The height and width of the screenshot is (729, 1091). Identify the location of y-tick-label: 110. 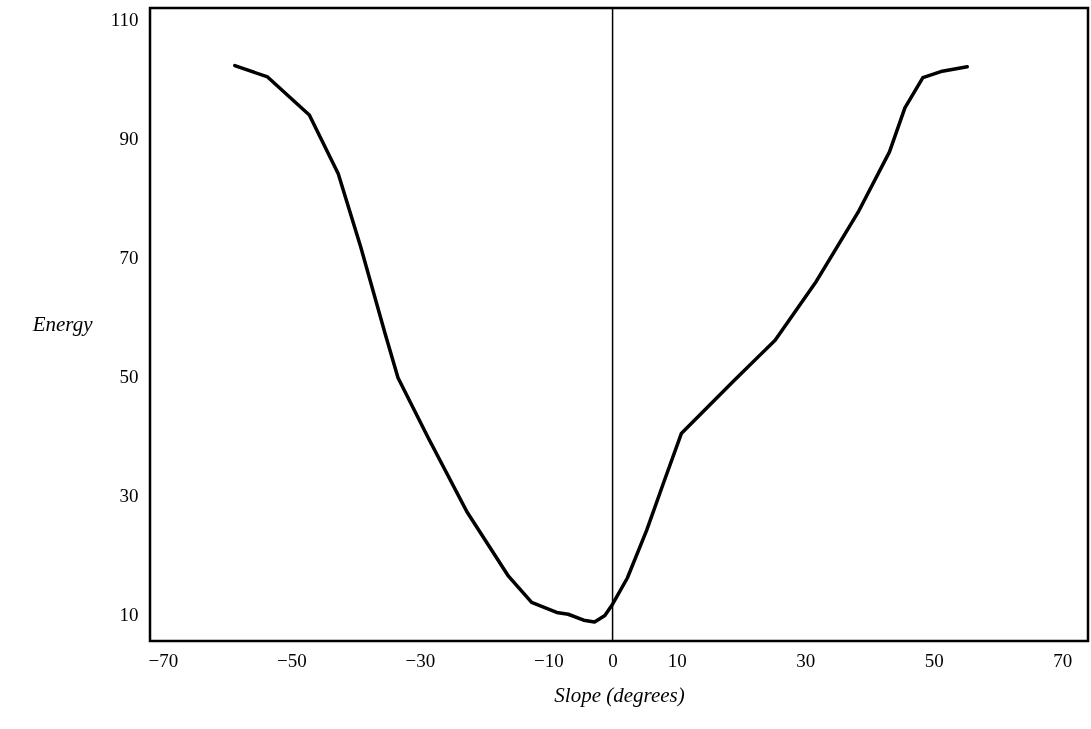
(124, 20).